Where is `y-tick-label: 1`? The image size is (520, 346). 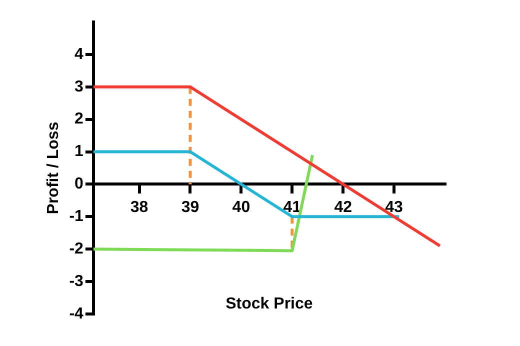
y-tick-label: 1 is located at coordinates (79, 151).